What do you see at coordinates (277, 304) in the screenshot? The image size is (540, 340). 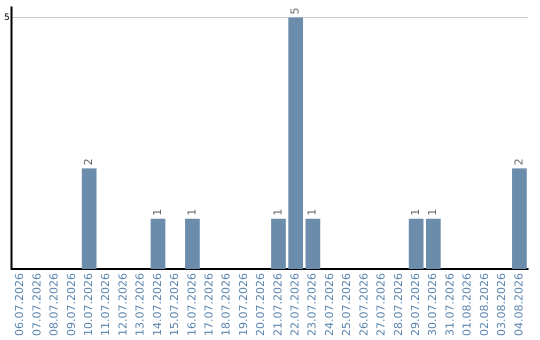 I see `x-tick-label: 21.07.2026` at bounding box center [277, 304].